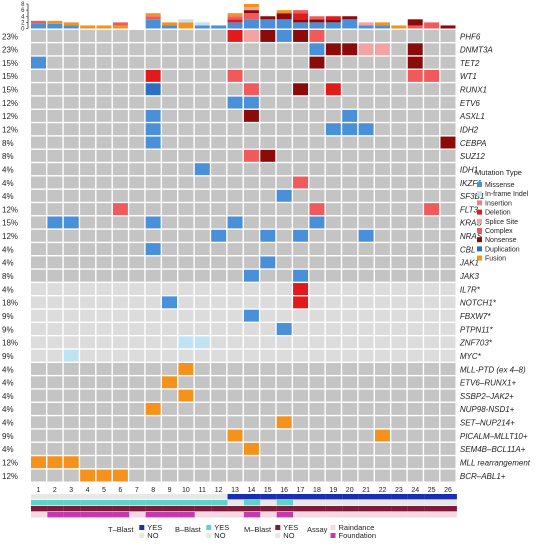 This screenshot has height=550, width=550. Describe the element at coordinates (478, 303) in the screenshot. I see `row-gene-label: NOTCH1*` at that location.